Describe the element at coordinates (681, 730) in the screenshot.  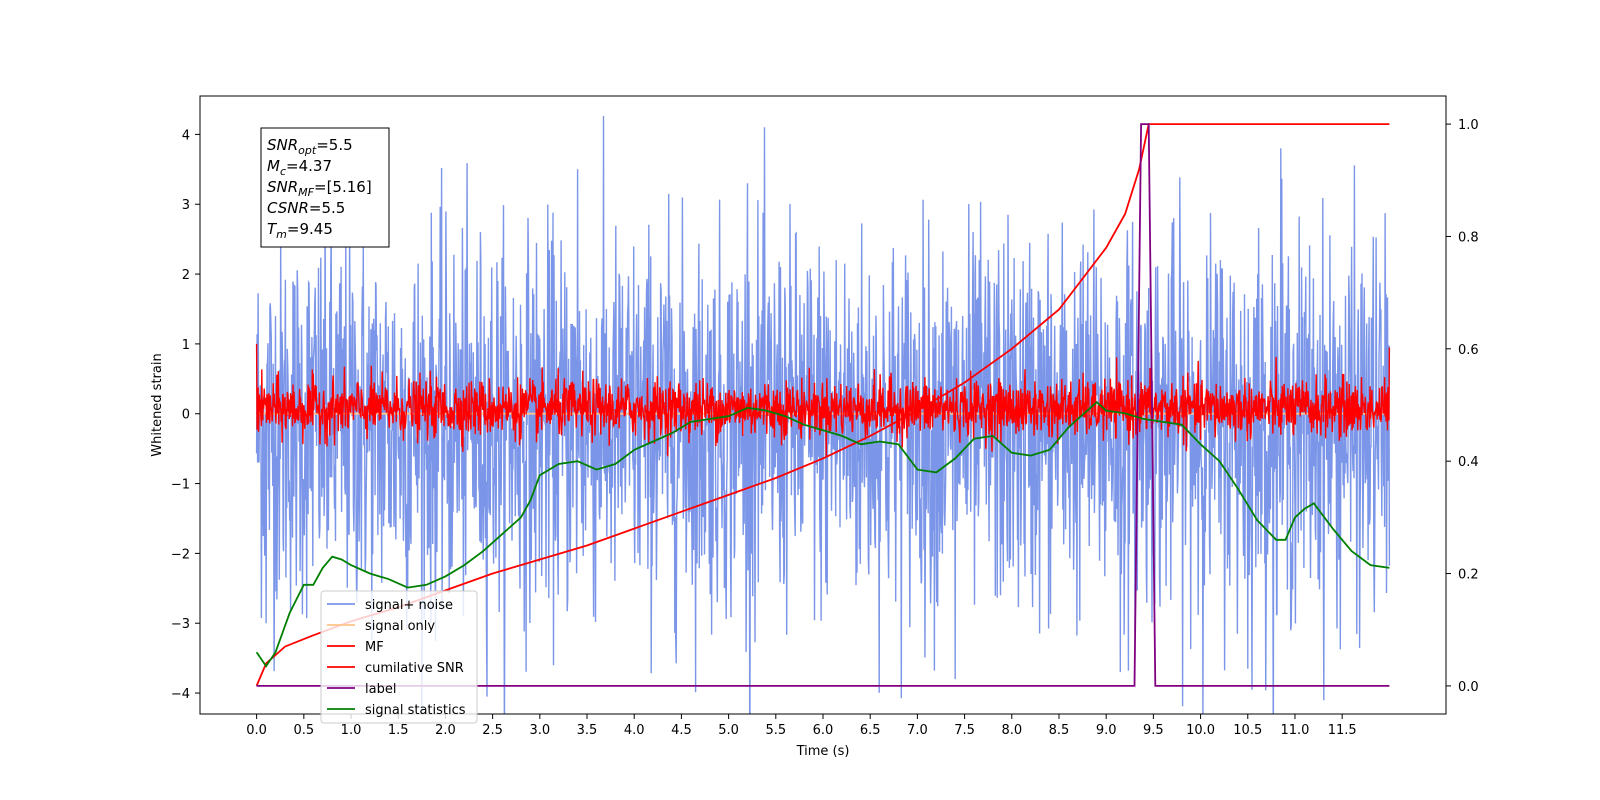
I see `x-tick-label: 4.5` at that location.